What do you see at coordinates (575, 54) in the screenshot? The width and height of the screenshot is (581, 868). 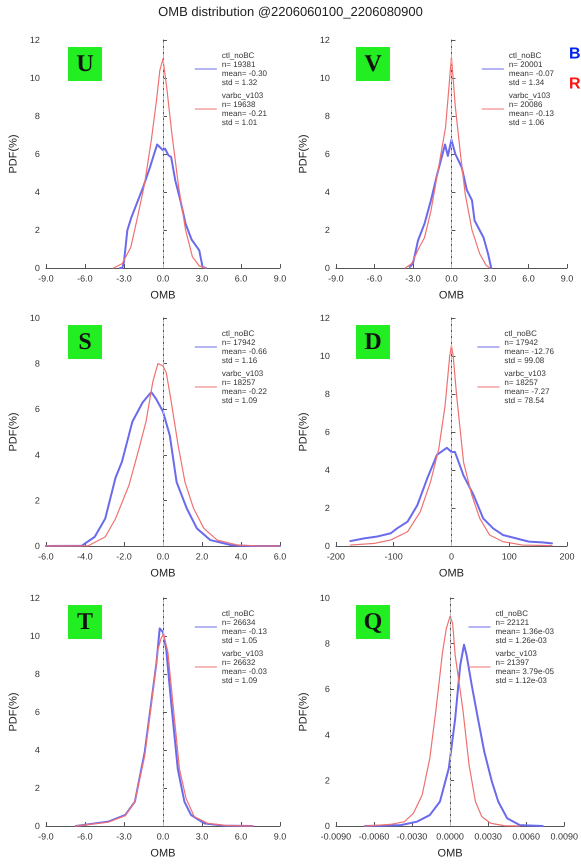 I see `text: B` at bounding box center [575, 54].